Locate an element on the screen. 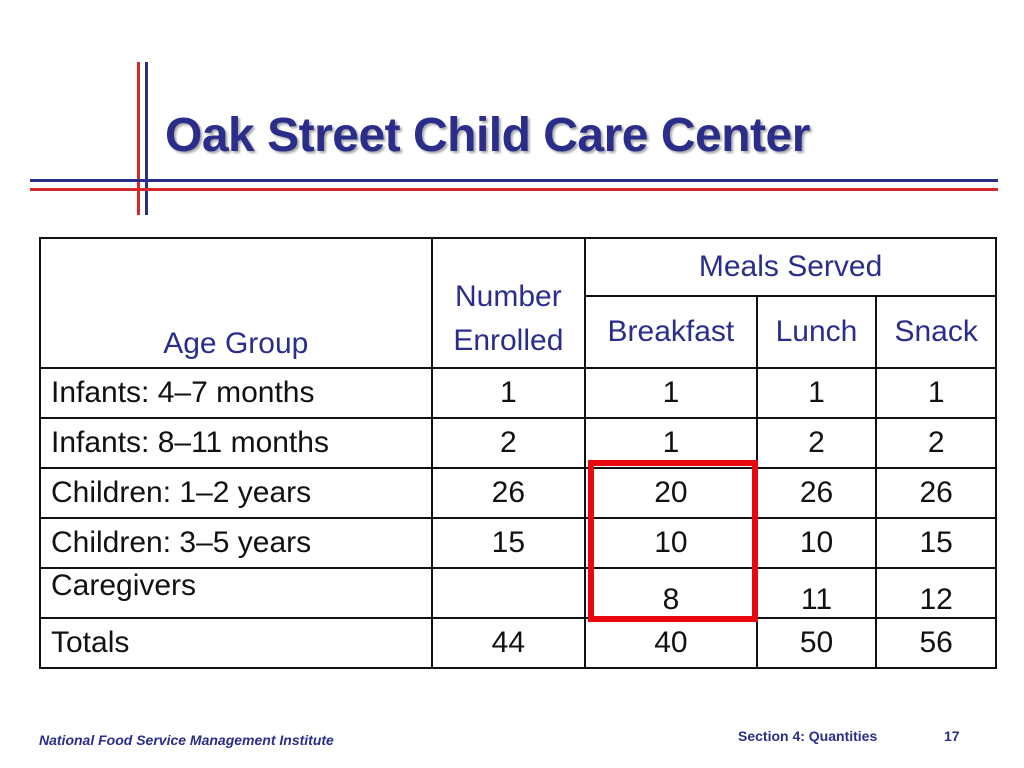 The height and width of the screenshot is (768, 1024). header-breakfast: Breakfast is located at coordinates (671, 332).